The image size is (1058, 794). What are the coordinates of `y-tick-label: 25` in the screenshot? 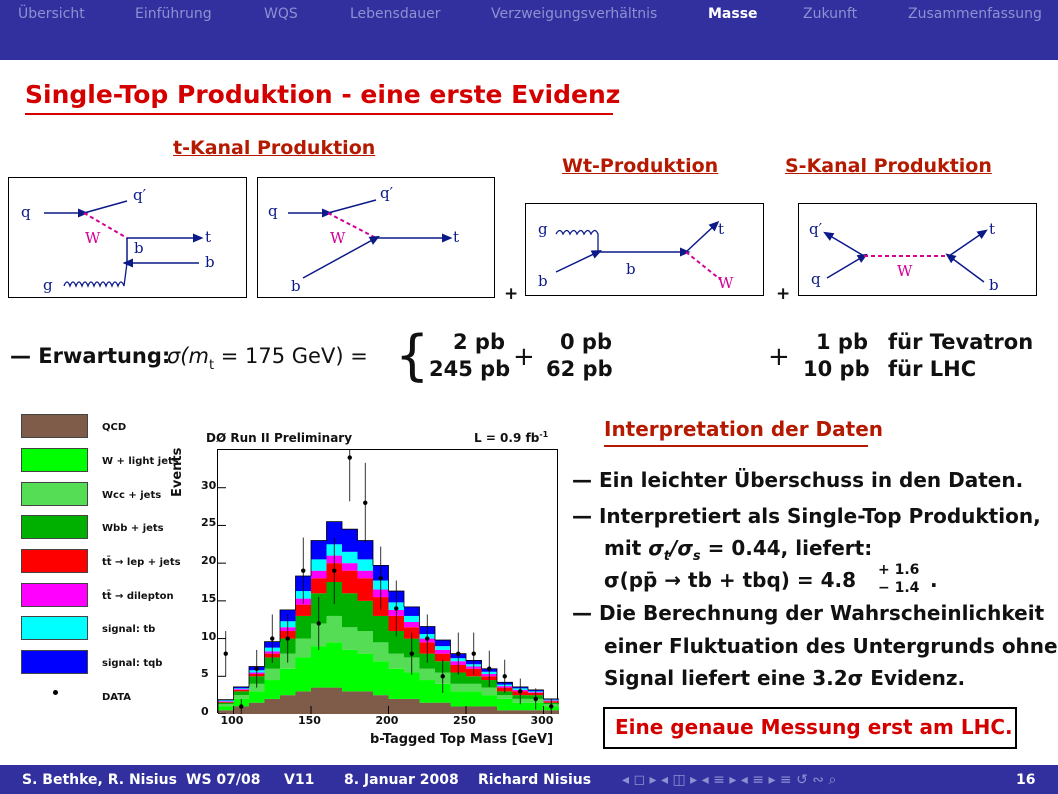 It's located at (209, 523).